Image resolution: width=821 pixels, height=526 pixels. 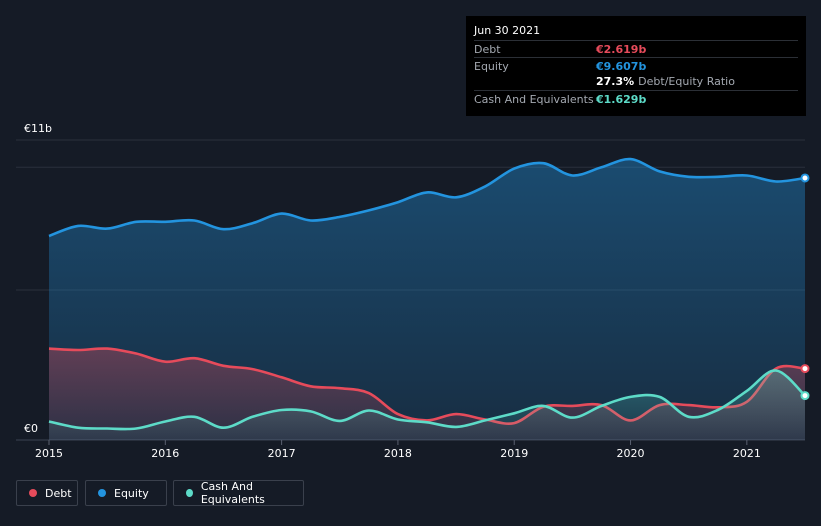 What do you see at coordinates (189, 493) in the screenshot?
I see `cash-dot-icon` at bounding box center [189, 493].